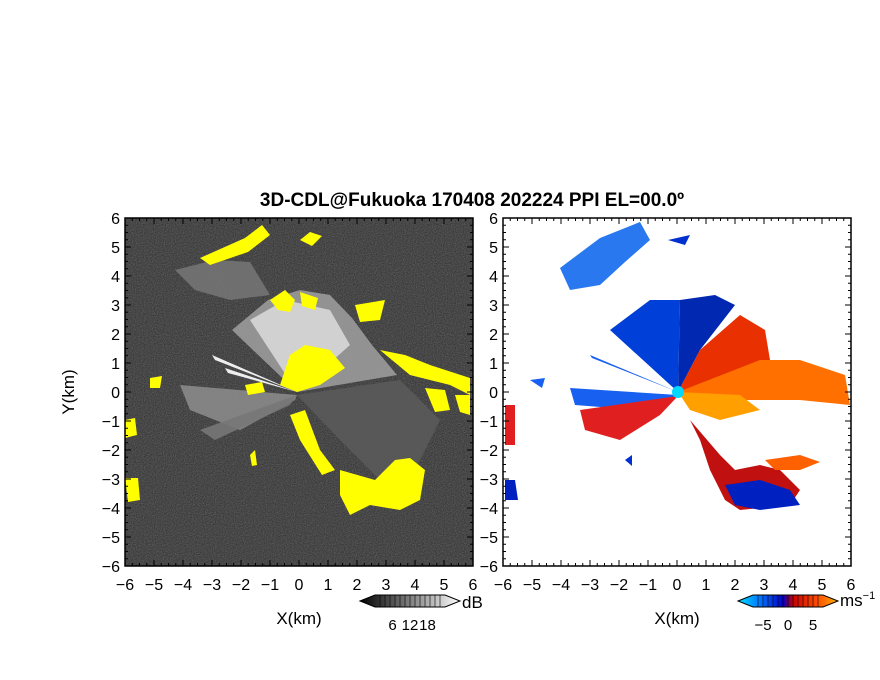 Image resolution: width=880 pixels, height=680 pixels. What do you see at coordinates (241, 585) in the screenshot?
I see `reflectivity-x-tick-label: −2` at bounding box center [241, 585].